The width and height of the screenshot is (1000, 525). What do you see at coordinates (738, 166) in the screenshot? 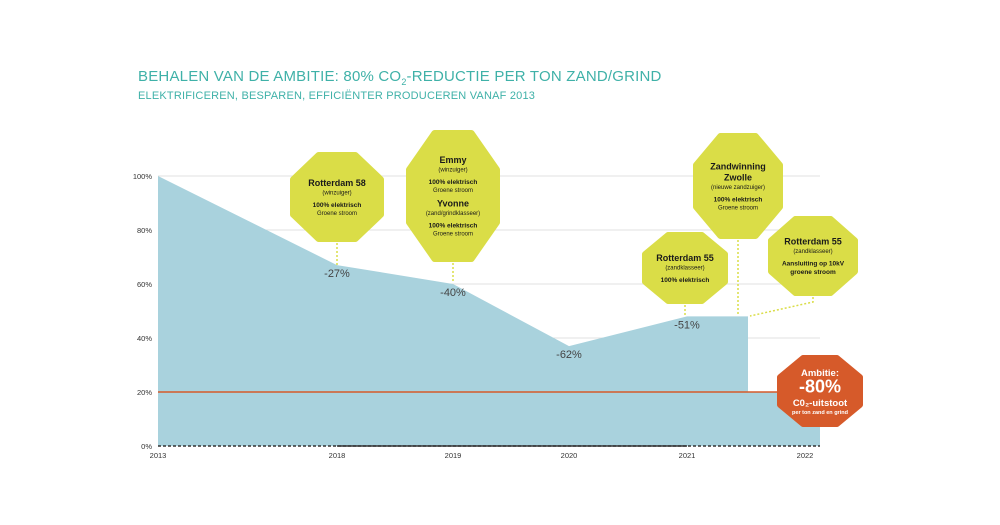
I see `callout-text: Zandwinning` at bounding box center [738, 166].